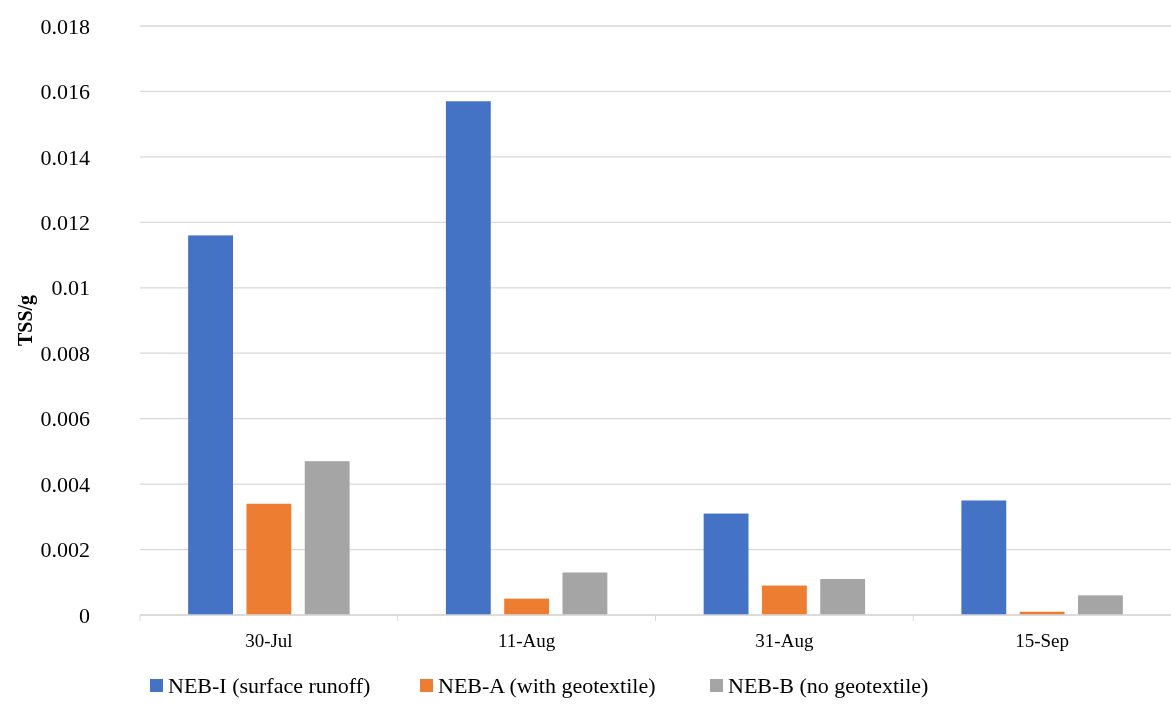 The width and height of the screenshot is (1171, 707). What do you see at coordinates (547, 685) in the screenshot?
I see `legend-label: NEB-A (with geotextile)` at bounding box center [547, 685].